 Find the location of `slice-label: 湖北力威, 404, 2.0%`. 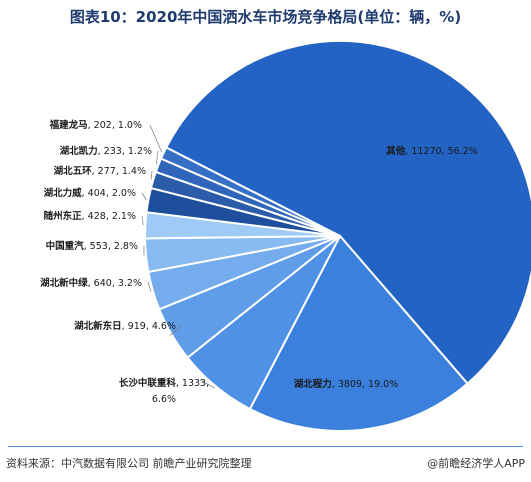

slice-label: 湖北力威, 404, 2.0% is located at coordinates (90, 193).